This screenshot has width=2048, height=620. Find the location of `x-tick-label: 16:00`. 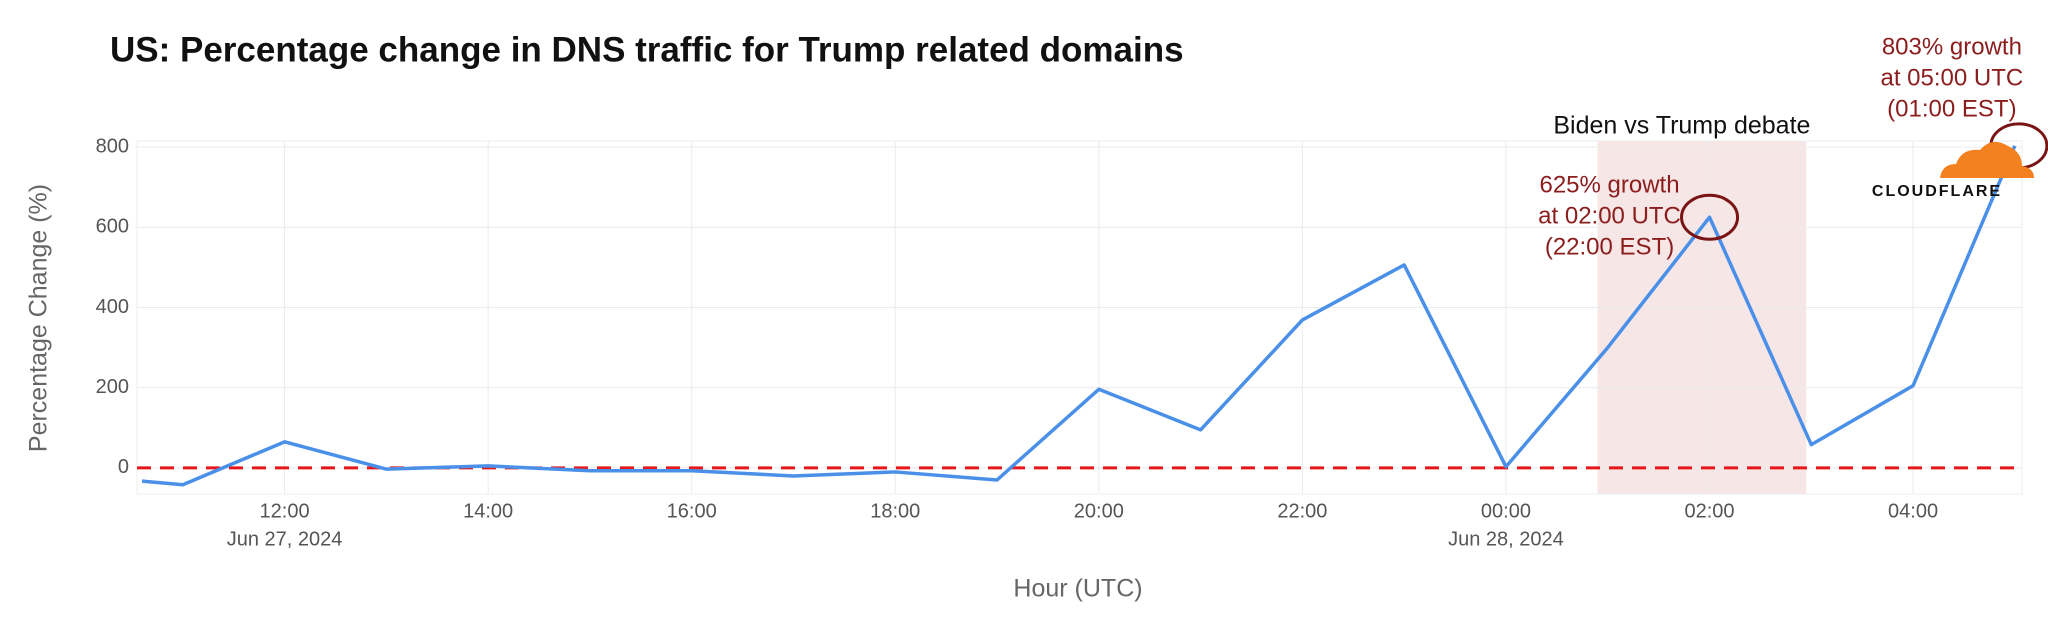

x-tick-label: 16:00 is located at coordinates (692, 511).